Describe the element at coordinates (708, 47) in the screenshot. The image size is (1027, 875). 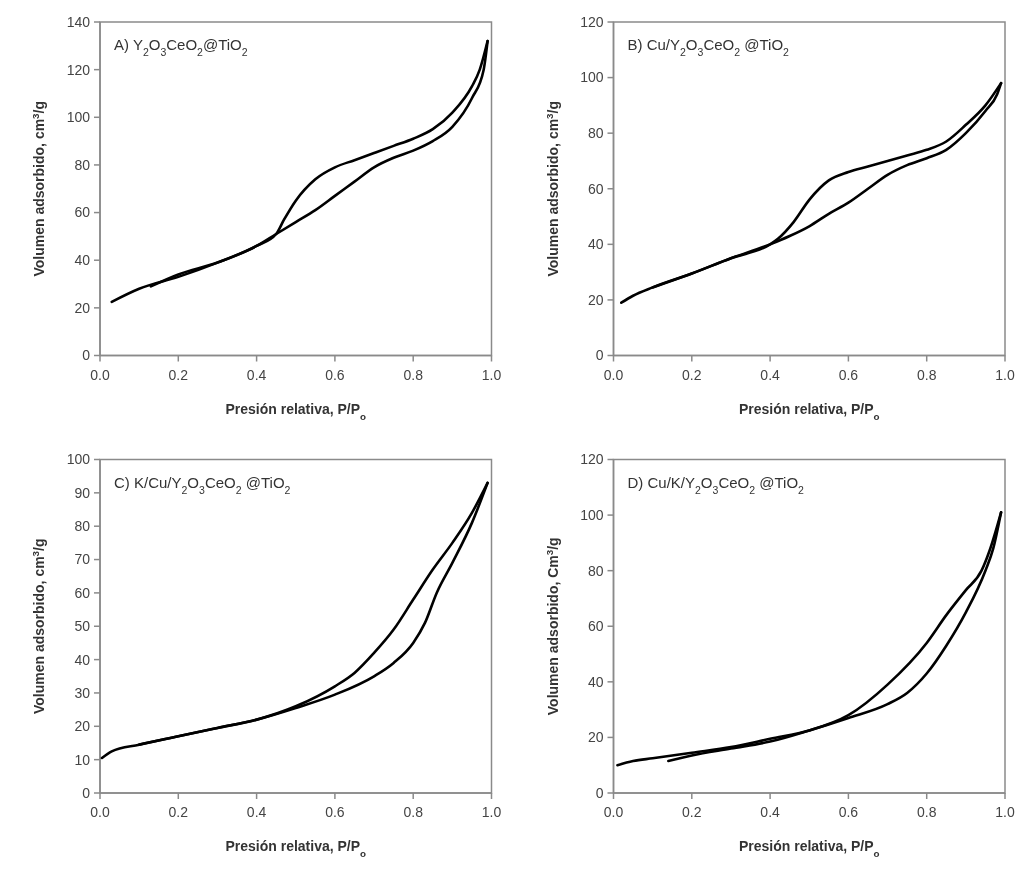
I see `text: B) Cu/Y$_{2}$O$_{3}$CeO$_{2}$ @TiO$_{2}$` at that location.